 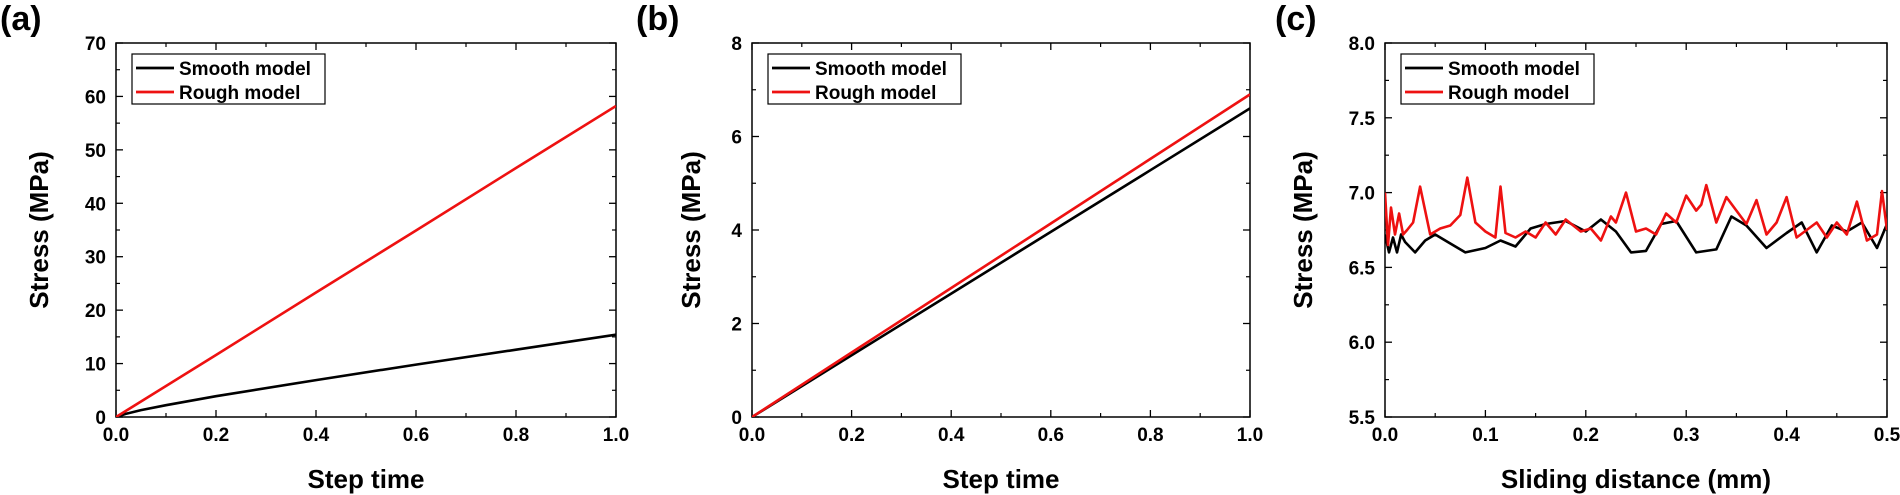 I want to click on panel-letter: (a), so click(x=21, y=19).